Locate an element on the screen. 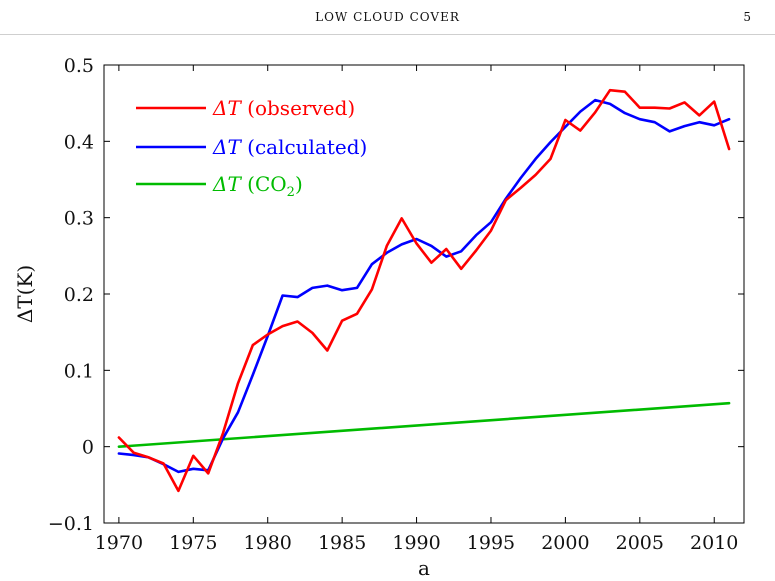  header-rule is located at coordinates (387, 34).